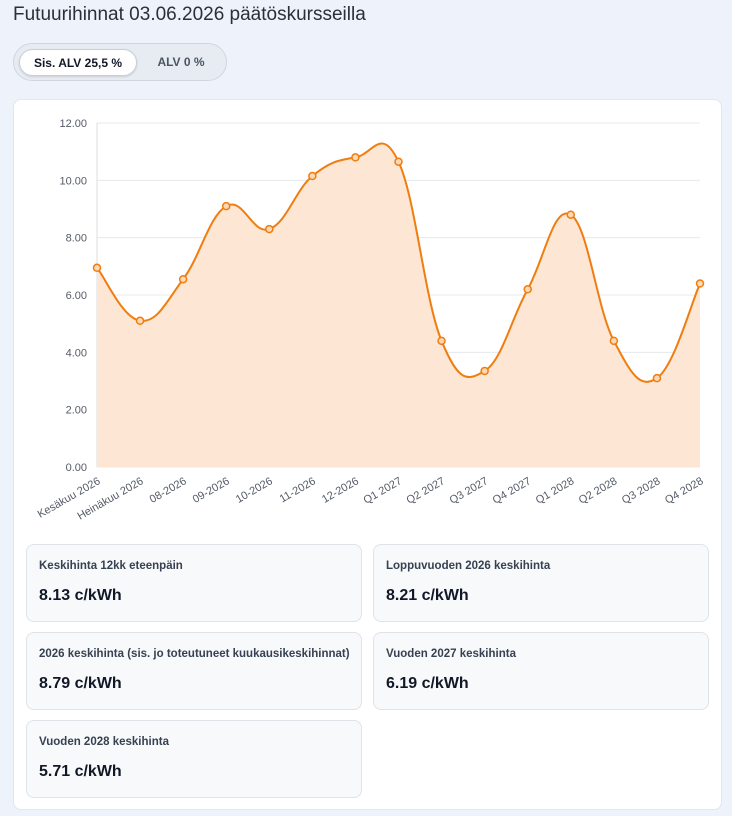 Image resolution: width=732 pixels, height=816 pixels. Describe the element at coordinates (194, 583) in the screenshot. I see `stat-card-12m-average: Keskihinta 12kk eteenpäin 8.13 c/kWh` at that location.